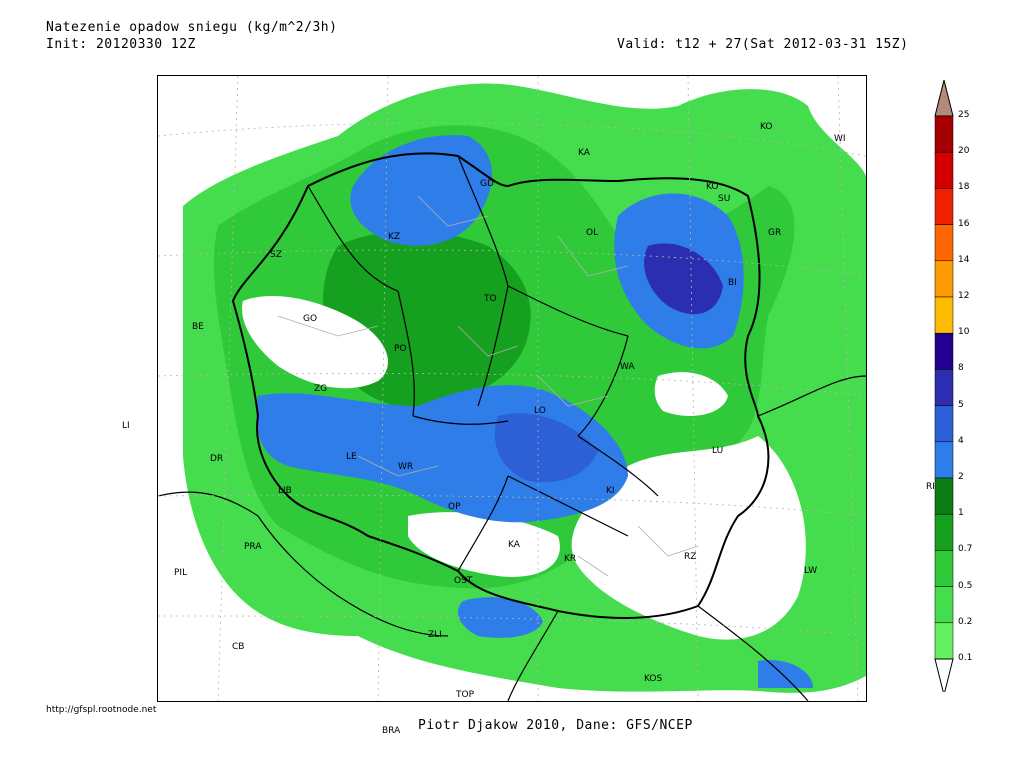 Image resolution: width=1024 pixels, height=768 pixels. What do you see at coordinates (961, 513) in the screenshot?
I see `legend-tick-label: 1` at bounding box center [961, 513].